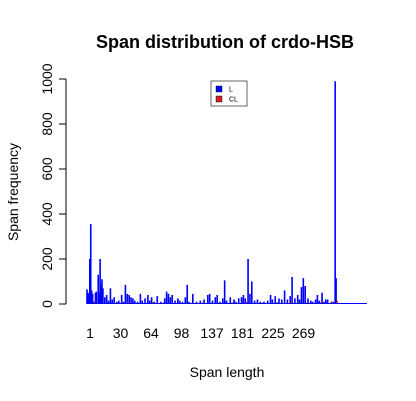 The image size is (416, 401). What do you see at coordinates (47, 259) in the screenshot?
I see `y-tick-label: 200` at bounding box center [47, 259].